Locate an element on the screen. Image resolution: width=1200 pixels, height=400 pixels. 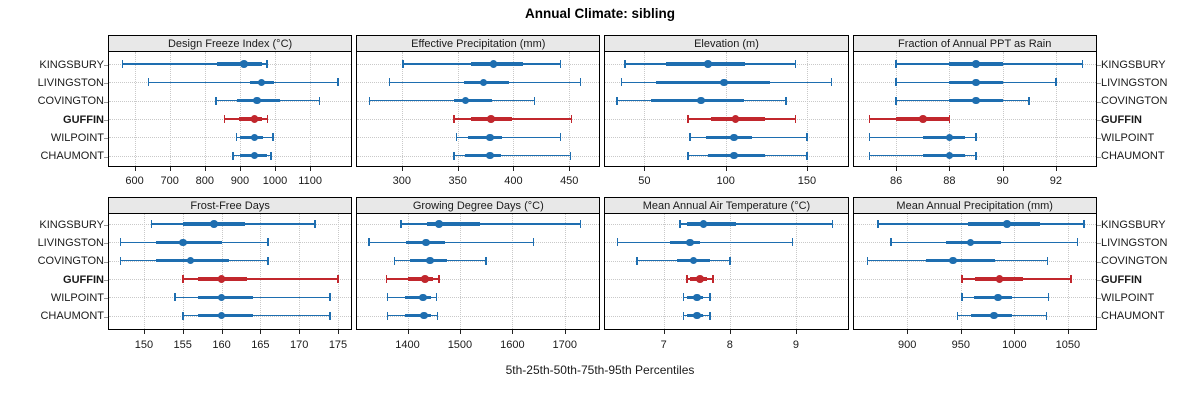
panel-header-mean-annual-precipitation-mm: Mean Annual Precipitation (mm) is located at coordinates (974, 205).